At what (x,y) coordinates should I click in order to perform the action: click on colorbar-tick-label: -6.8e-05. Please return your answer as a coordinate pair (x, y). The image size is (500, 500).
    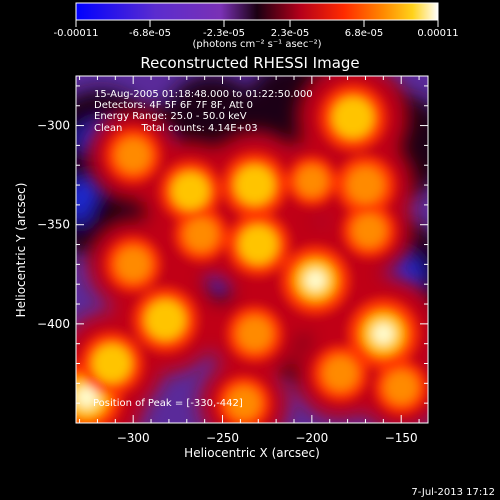
    Looking at the image, I should click on (150, 33).